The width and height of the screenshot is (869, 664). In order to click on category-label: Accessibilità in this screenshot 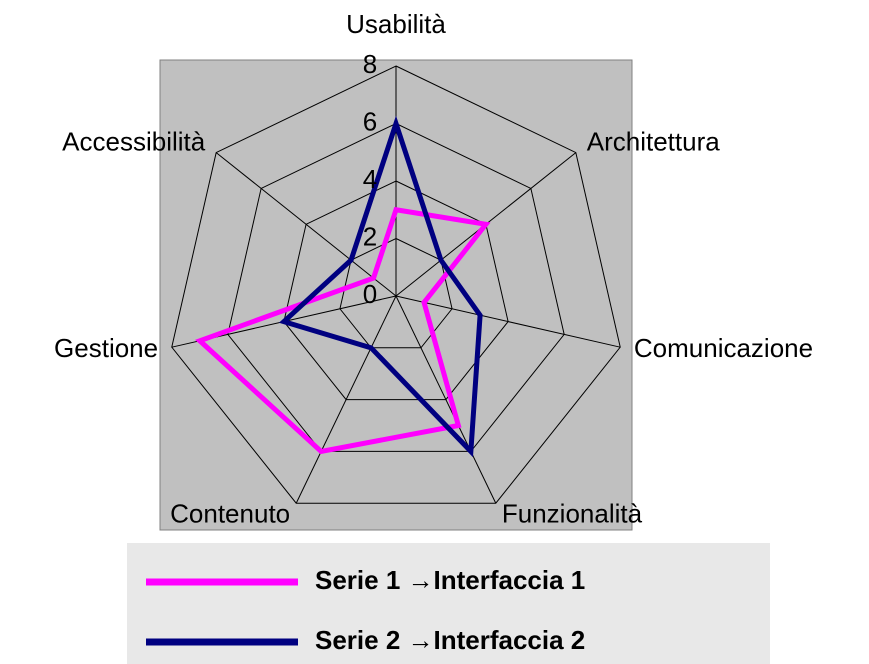, I will do `click(134, 142)`.